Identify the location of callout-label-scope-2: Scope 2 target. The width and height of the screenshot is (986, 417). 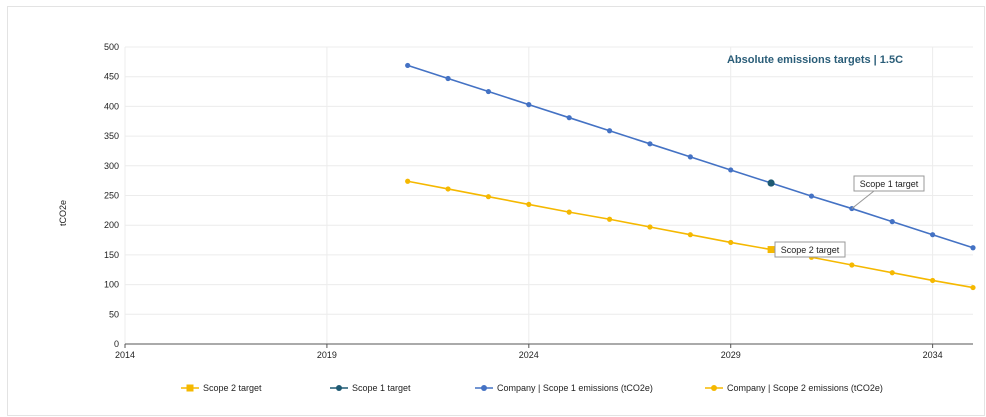
(810, 250).